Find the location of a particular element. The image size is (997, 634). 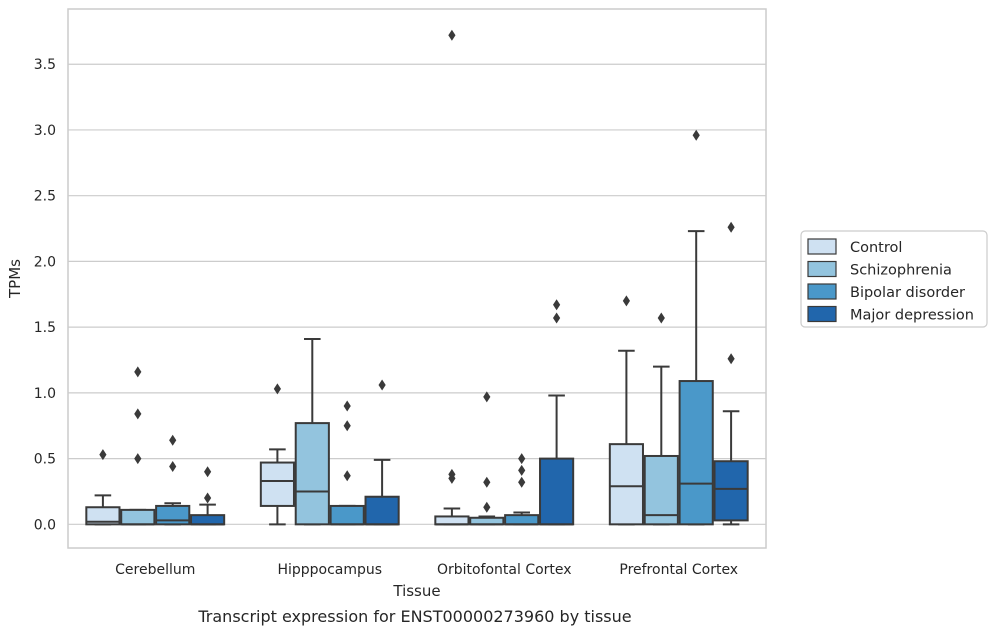

x-tick-label: Prefrontal Cortex is located at coordinates (678, 570).